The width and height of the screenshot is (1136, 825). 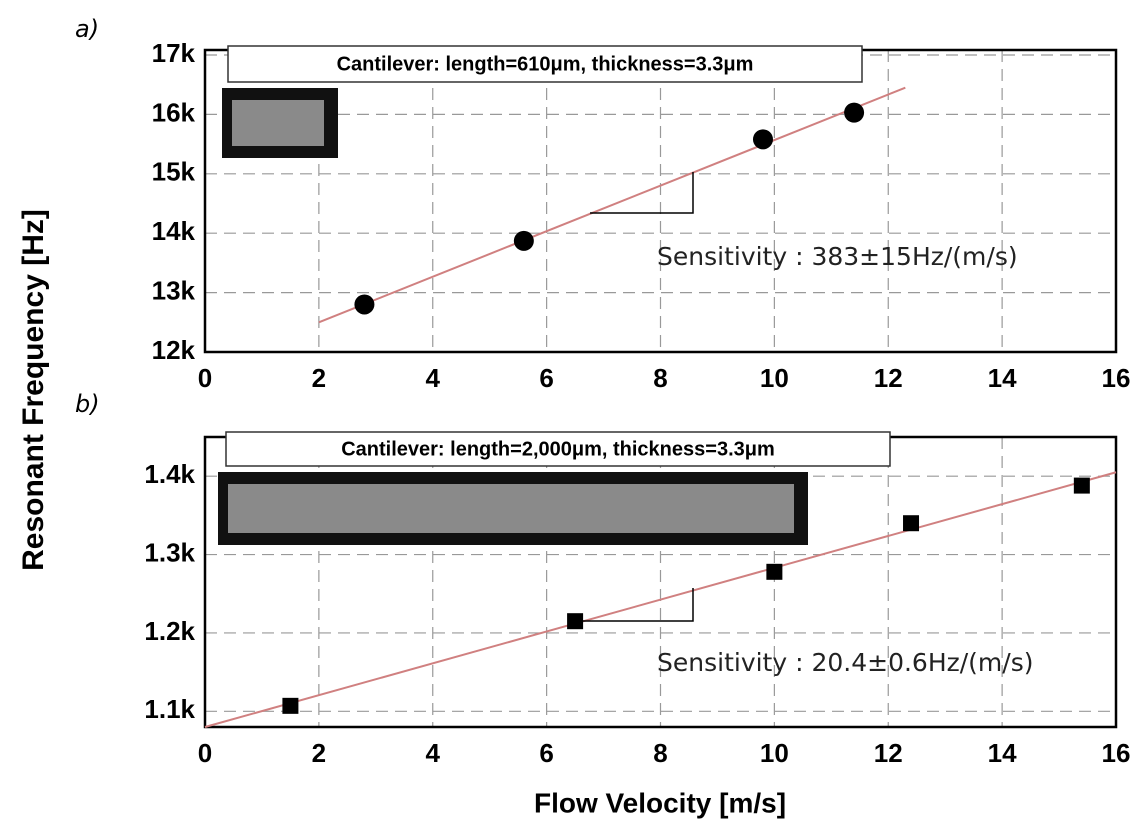 I want to click on panel-label: a), so click(x=87, y=29).